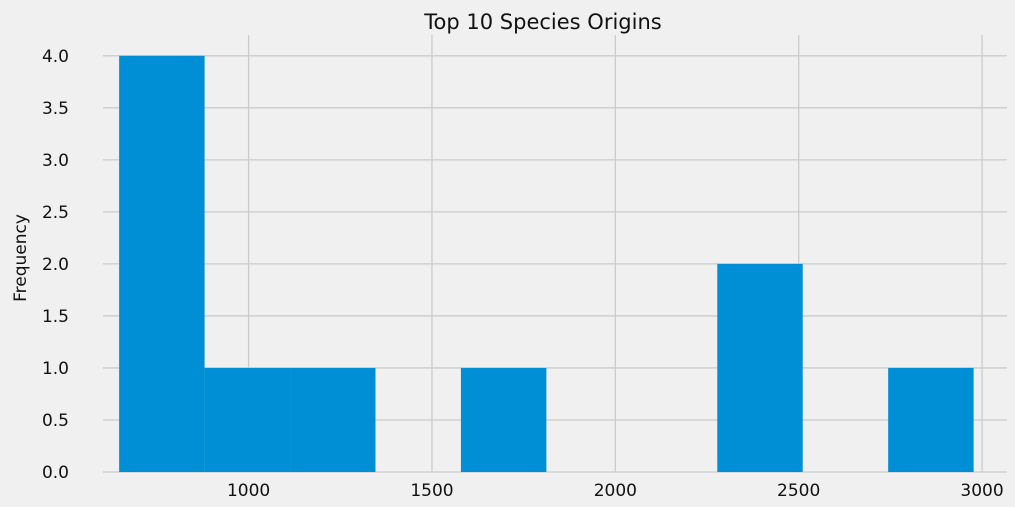  What do you see at coordinates (798, 491) in the screenshot?
I see `x-tick-label: 2500` at bounding box center [798, 491].